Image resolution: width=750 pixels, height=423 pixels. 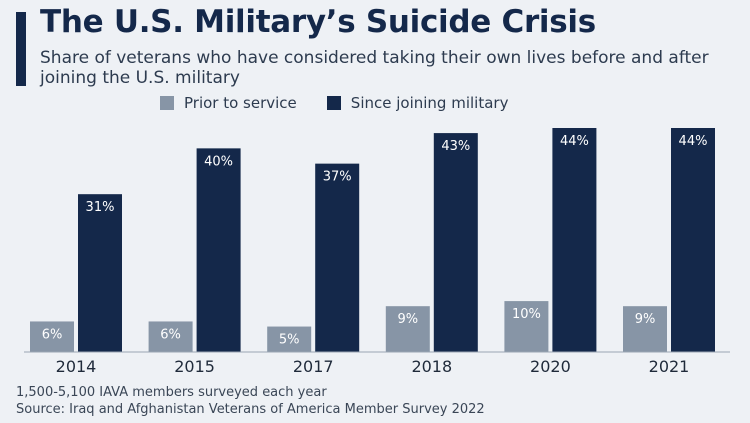 I want to click on bar-since-2017, so click(x=337, y=257).